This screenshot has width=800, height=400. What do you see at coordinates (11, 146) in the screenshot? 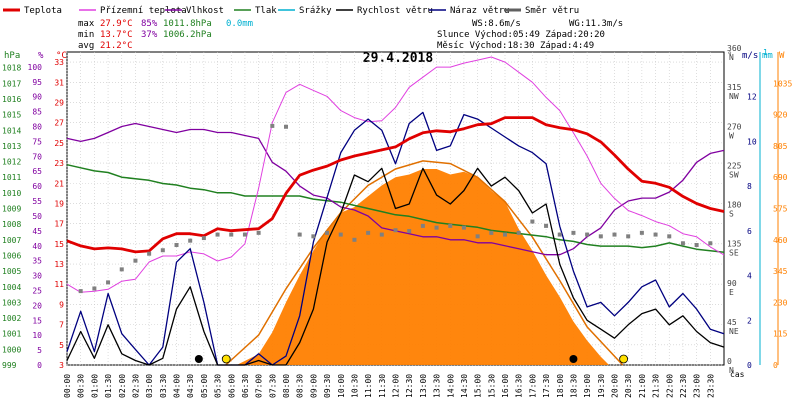
I see `pressure-tick-label: 1013` at bounding box center [11, 146].